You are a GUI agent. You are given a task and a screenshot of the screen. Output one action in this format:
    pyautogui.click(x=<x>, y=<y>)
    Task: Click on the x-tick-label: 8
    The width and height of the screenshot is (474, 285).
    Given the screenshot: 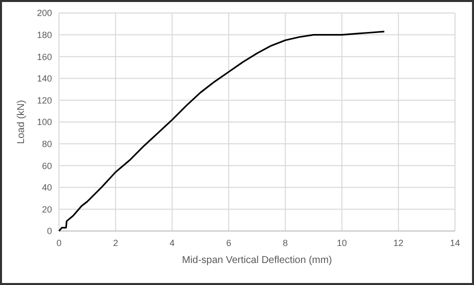 What is the action you would take?
    pyautogui.click(x=285, y=243)
    